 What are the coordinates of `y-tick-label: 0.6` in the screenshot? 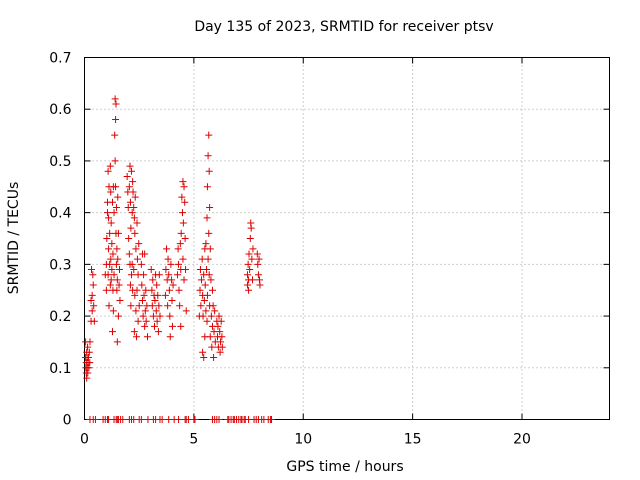 It's located at (60, 110).